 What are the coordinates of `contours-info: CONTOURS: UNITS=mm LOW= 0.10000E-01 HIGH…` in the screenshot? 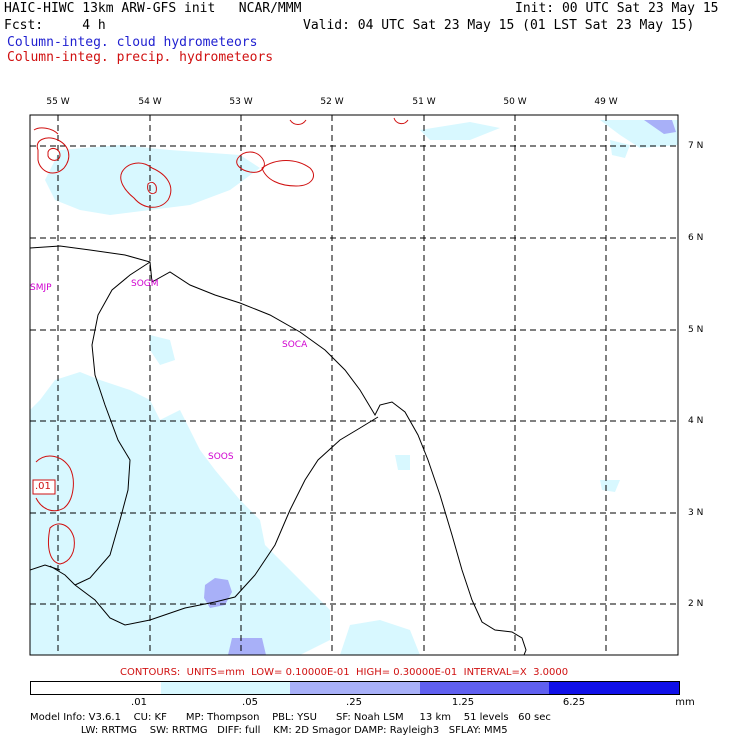 It's located at (344, 672).